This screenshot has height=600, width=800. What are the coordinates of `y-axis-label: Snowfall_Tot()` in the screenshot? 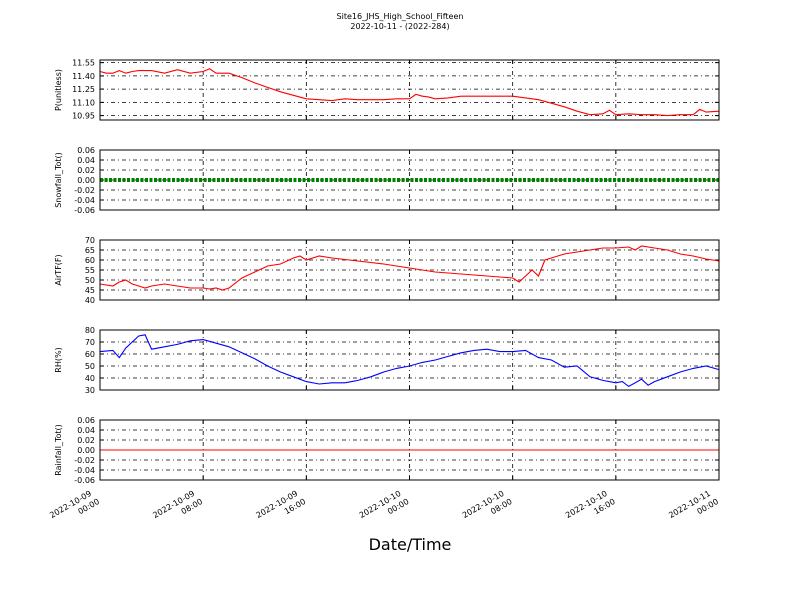 It's located at (58, 180).